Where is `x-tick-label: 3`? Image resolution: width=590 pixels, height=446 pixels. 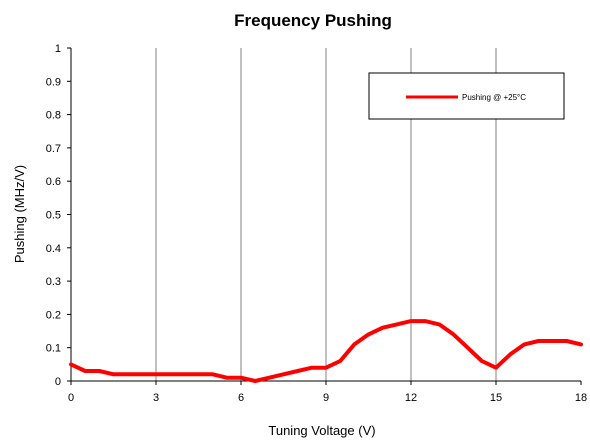
x-tick-label: 3 is located at coordinates (156, 398).